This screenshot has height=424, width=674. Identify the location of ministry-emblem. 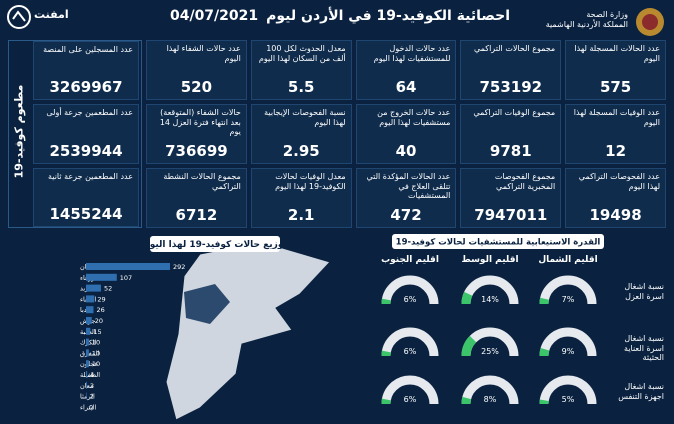
(650, 22).